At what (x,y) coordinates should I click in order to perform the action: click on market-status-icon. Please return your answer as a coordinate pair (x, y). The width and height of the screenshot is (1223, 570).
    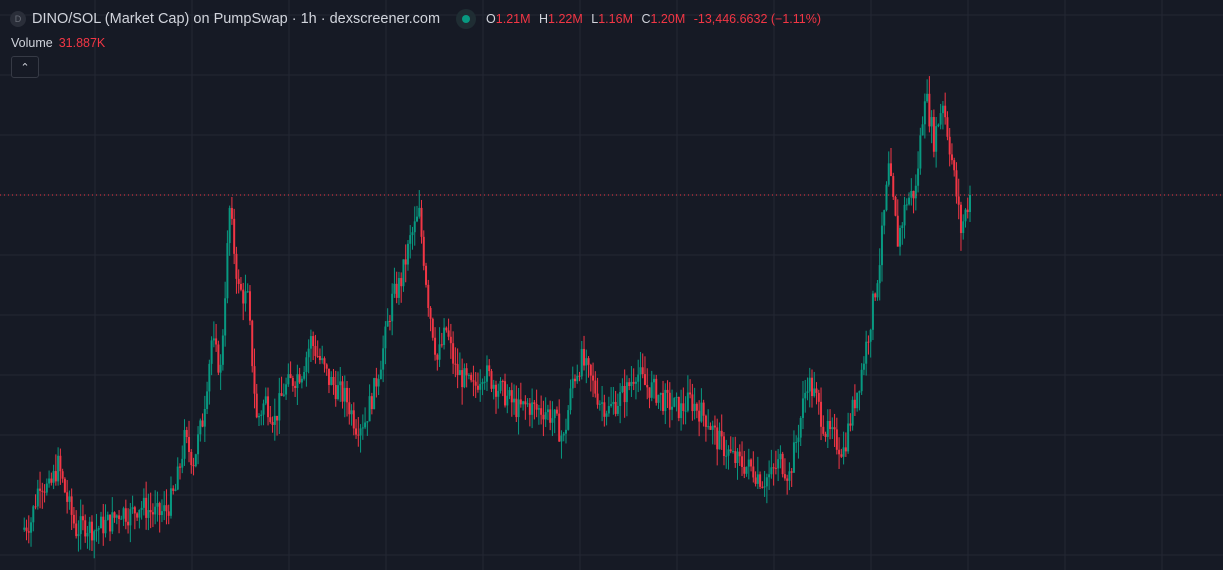
    Looking at the image, I should click on (466, 19).